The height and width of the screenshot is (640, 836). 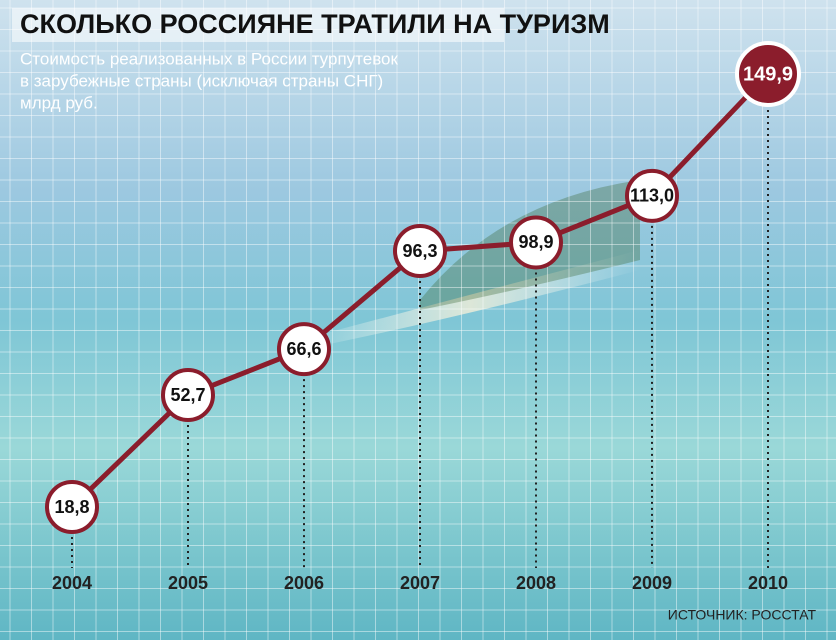 I want to click on data-label: 18,8, so click(x=71, y=507).